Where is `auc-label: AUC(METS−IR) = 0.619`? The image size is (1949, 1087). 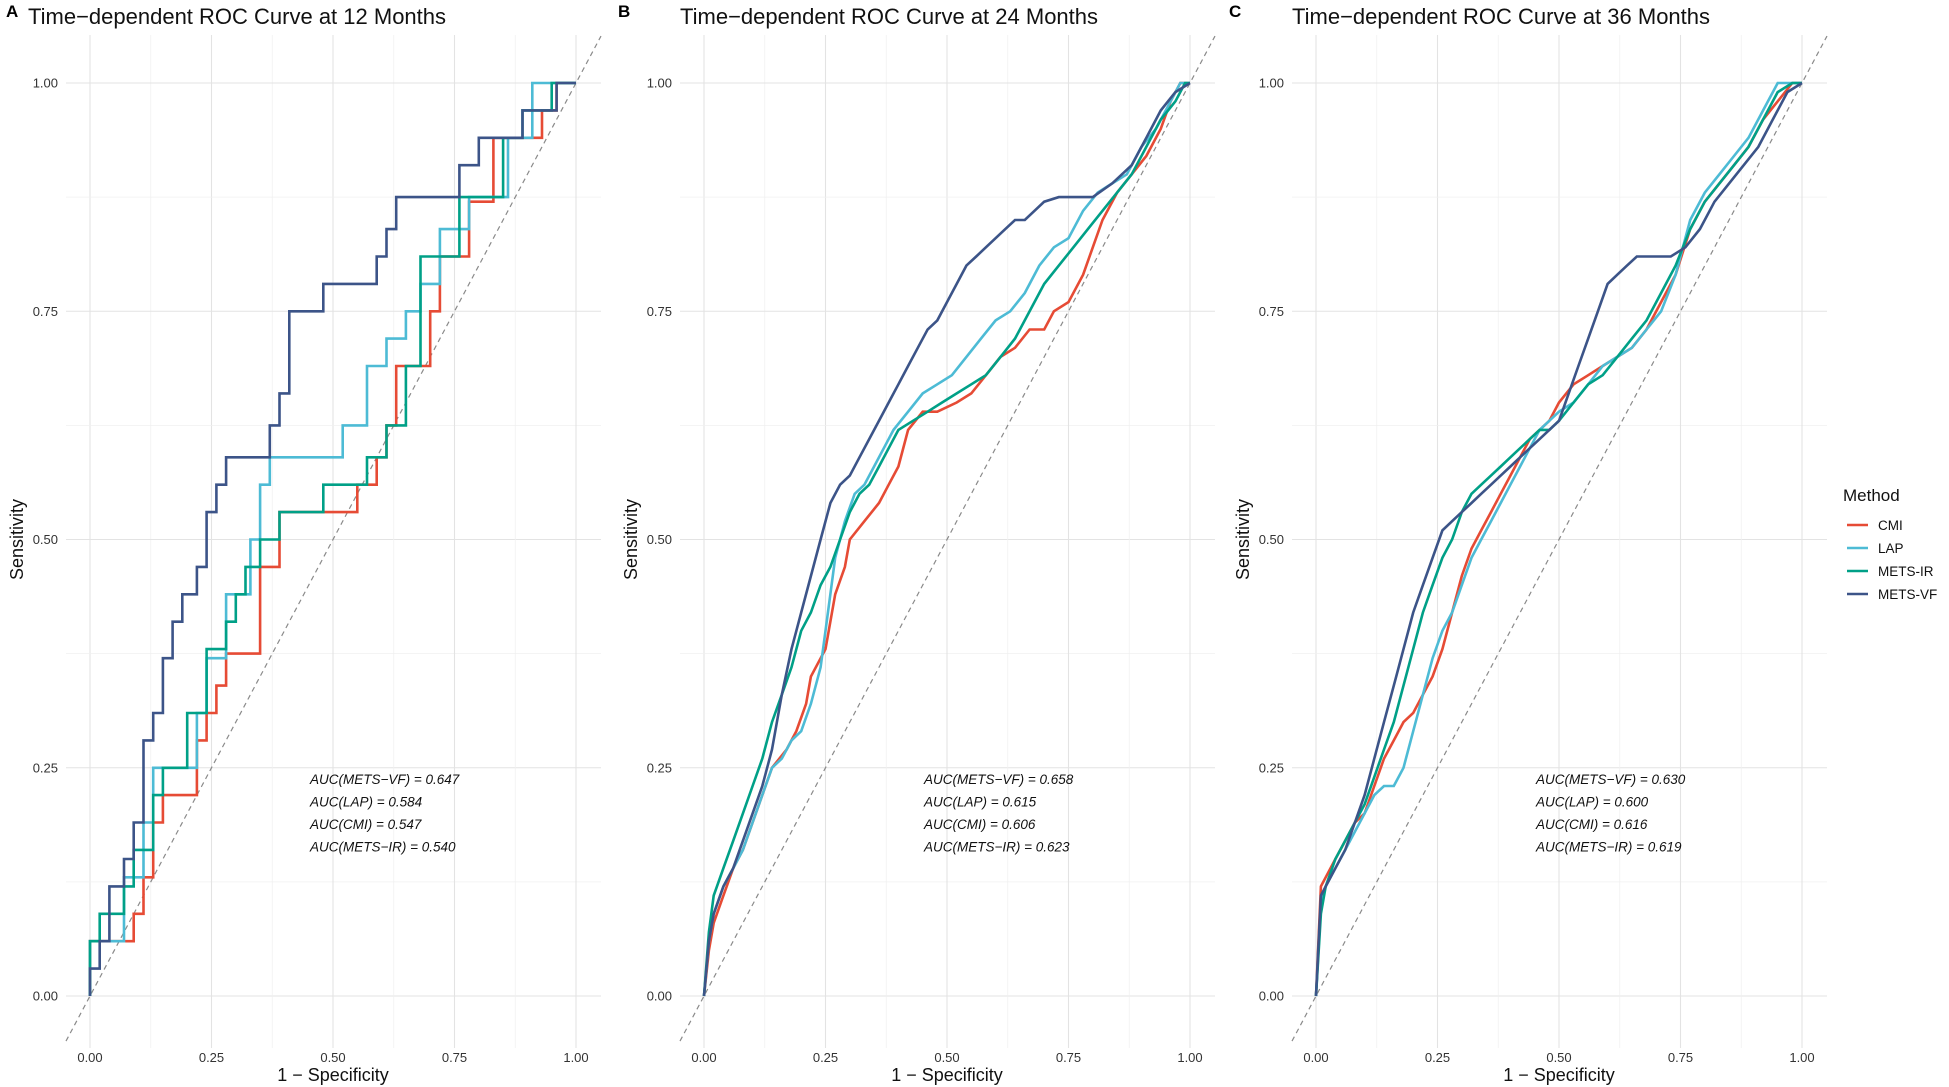 auc-label: AUC(METS−IR) = 0.619 is located at coordinates (1608, 847).